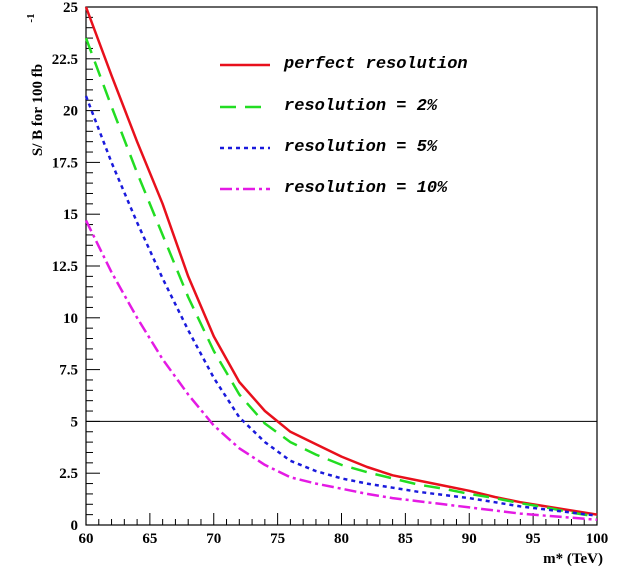 The height and width of the screenshot is (571, 622). What do you see at coordinates (361, 147) in the screenshot?
I see `legend-label-3: resolution = 5%` at bounding box center [361, 147].